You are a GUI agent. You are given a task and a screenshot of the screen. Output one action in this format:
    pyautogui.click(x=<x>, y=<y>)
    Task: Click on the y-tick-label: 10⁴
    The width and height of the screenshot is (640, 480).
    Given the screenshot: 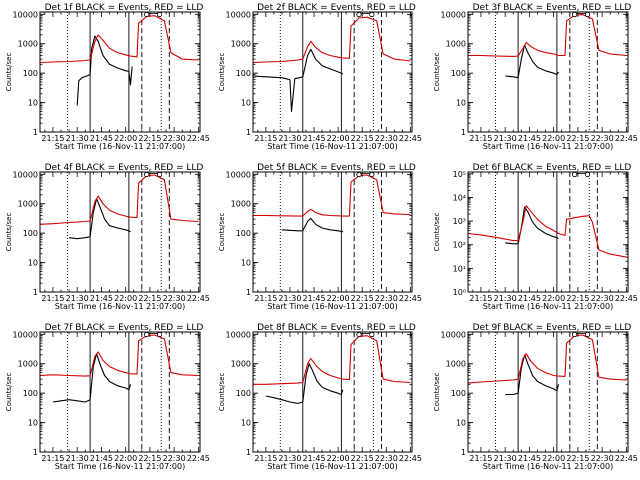 What is the action you would take?
    pyautogui.click(x=459, y=197)
    